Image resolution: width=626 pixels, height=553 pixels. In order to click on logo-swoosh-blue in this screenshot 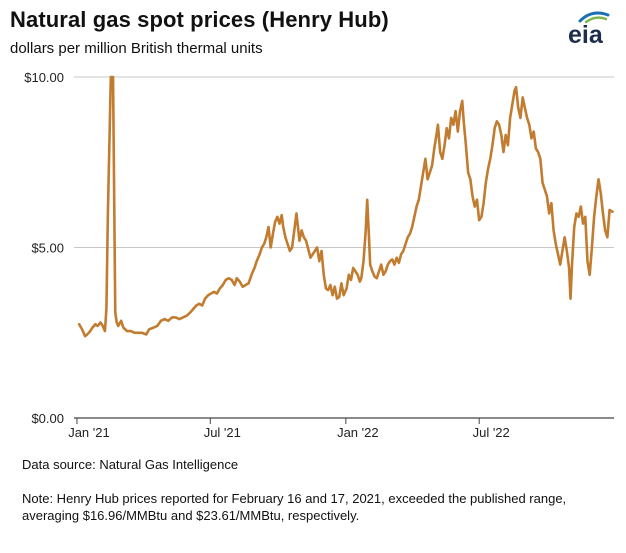, I will do `click(594, 17)`.